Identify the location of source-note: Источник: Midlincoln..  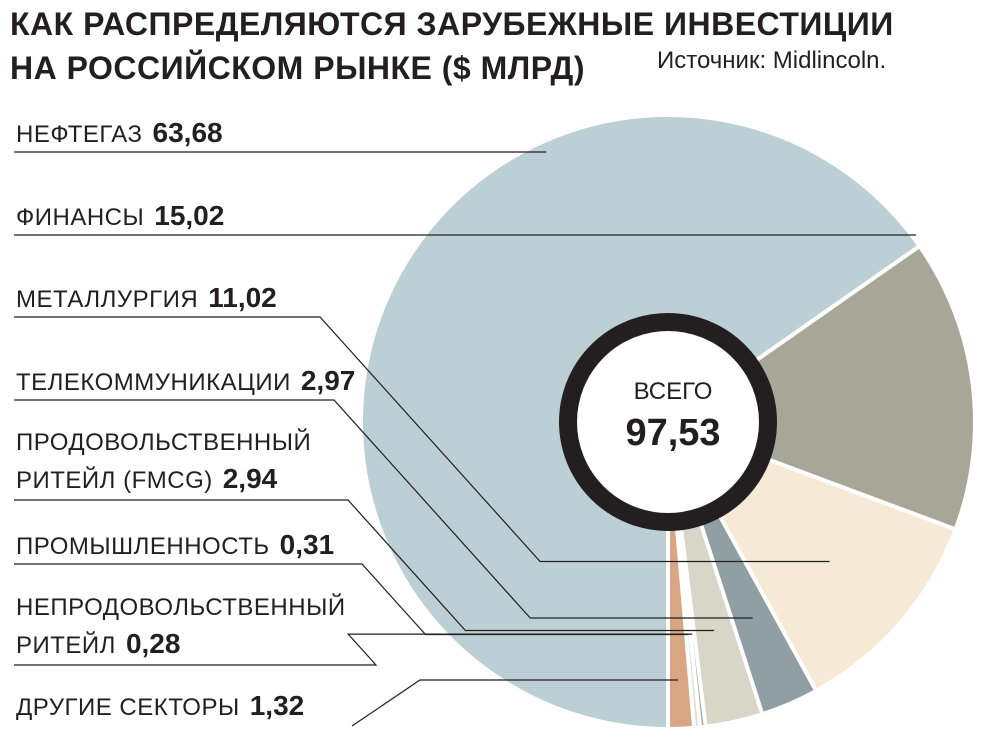
(772, 60).